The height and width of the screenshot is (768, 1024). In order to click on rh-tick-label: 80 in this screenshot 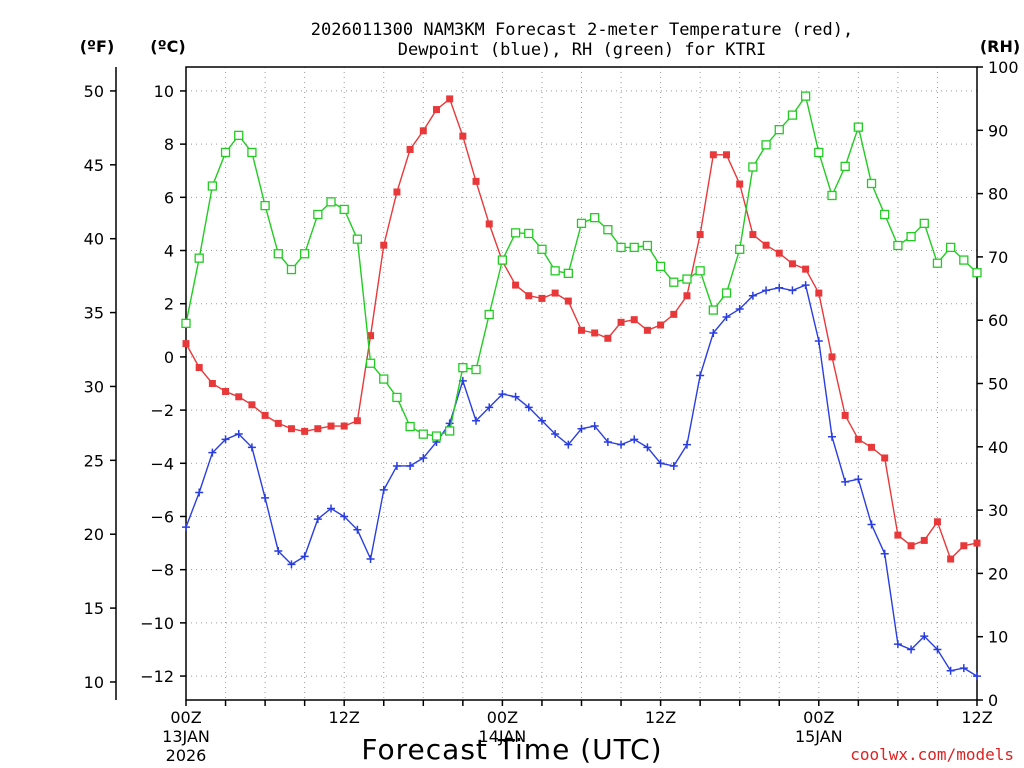, I will do `click(998, 194)`.